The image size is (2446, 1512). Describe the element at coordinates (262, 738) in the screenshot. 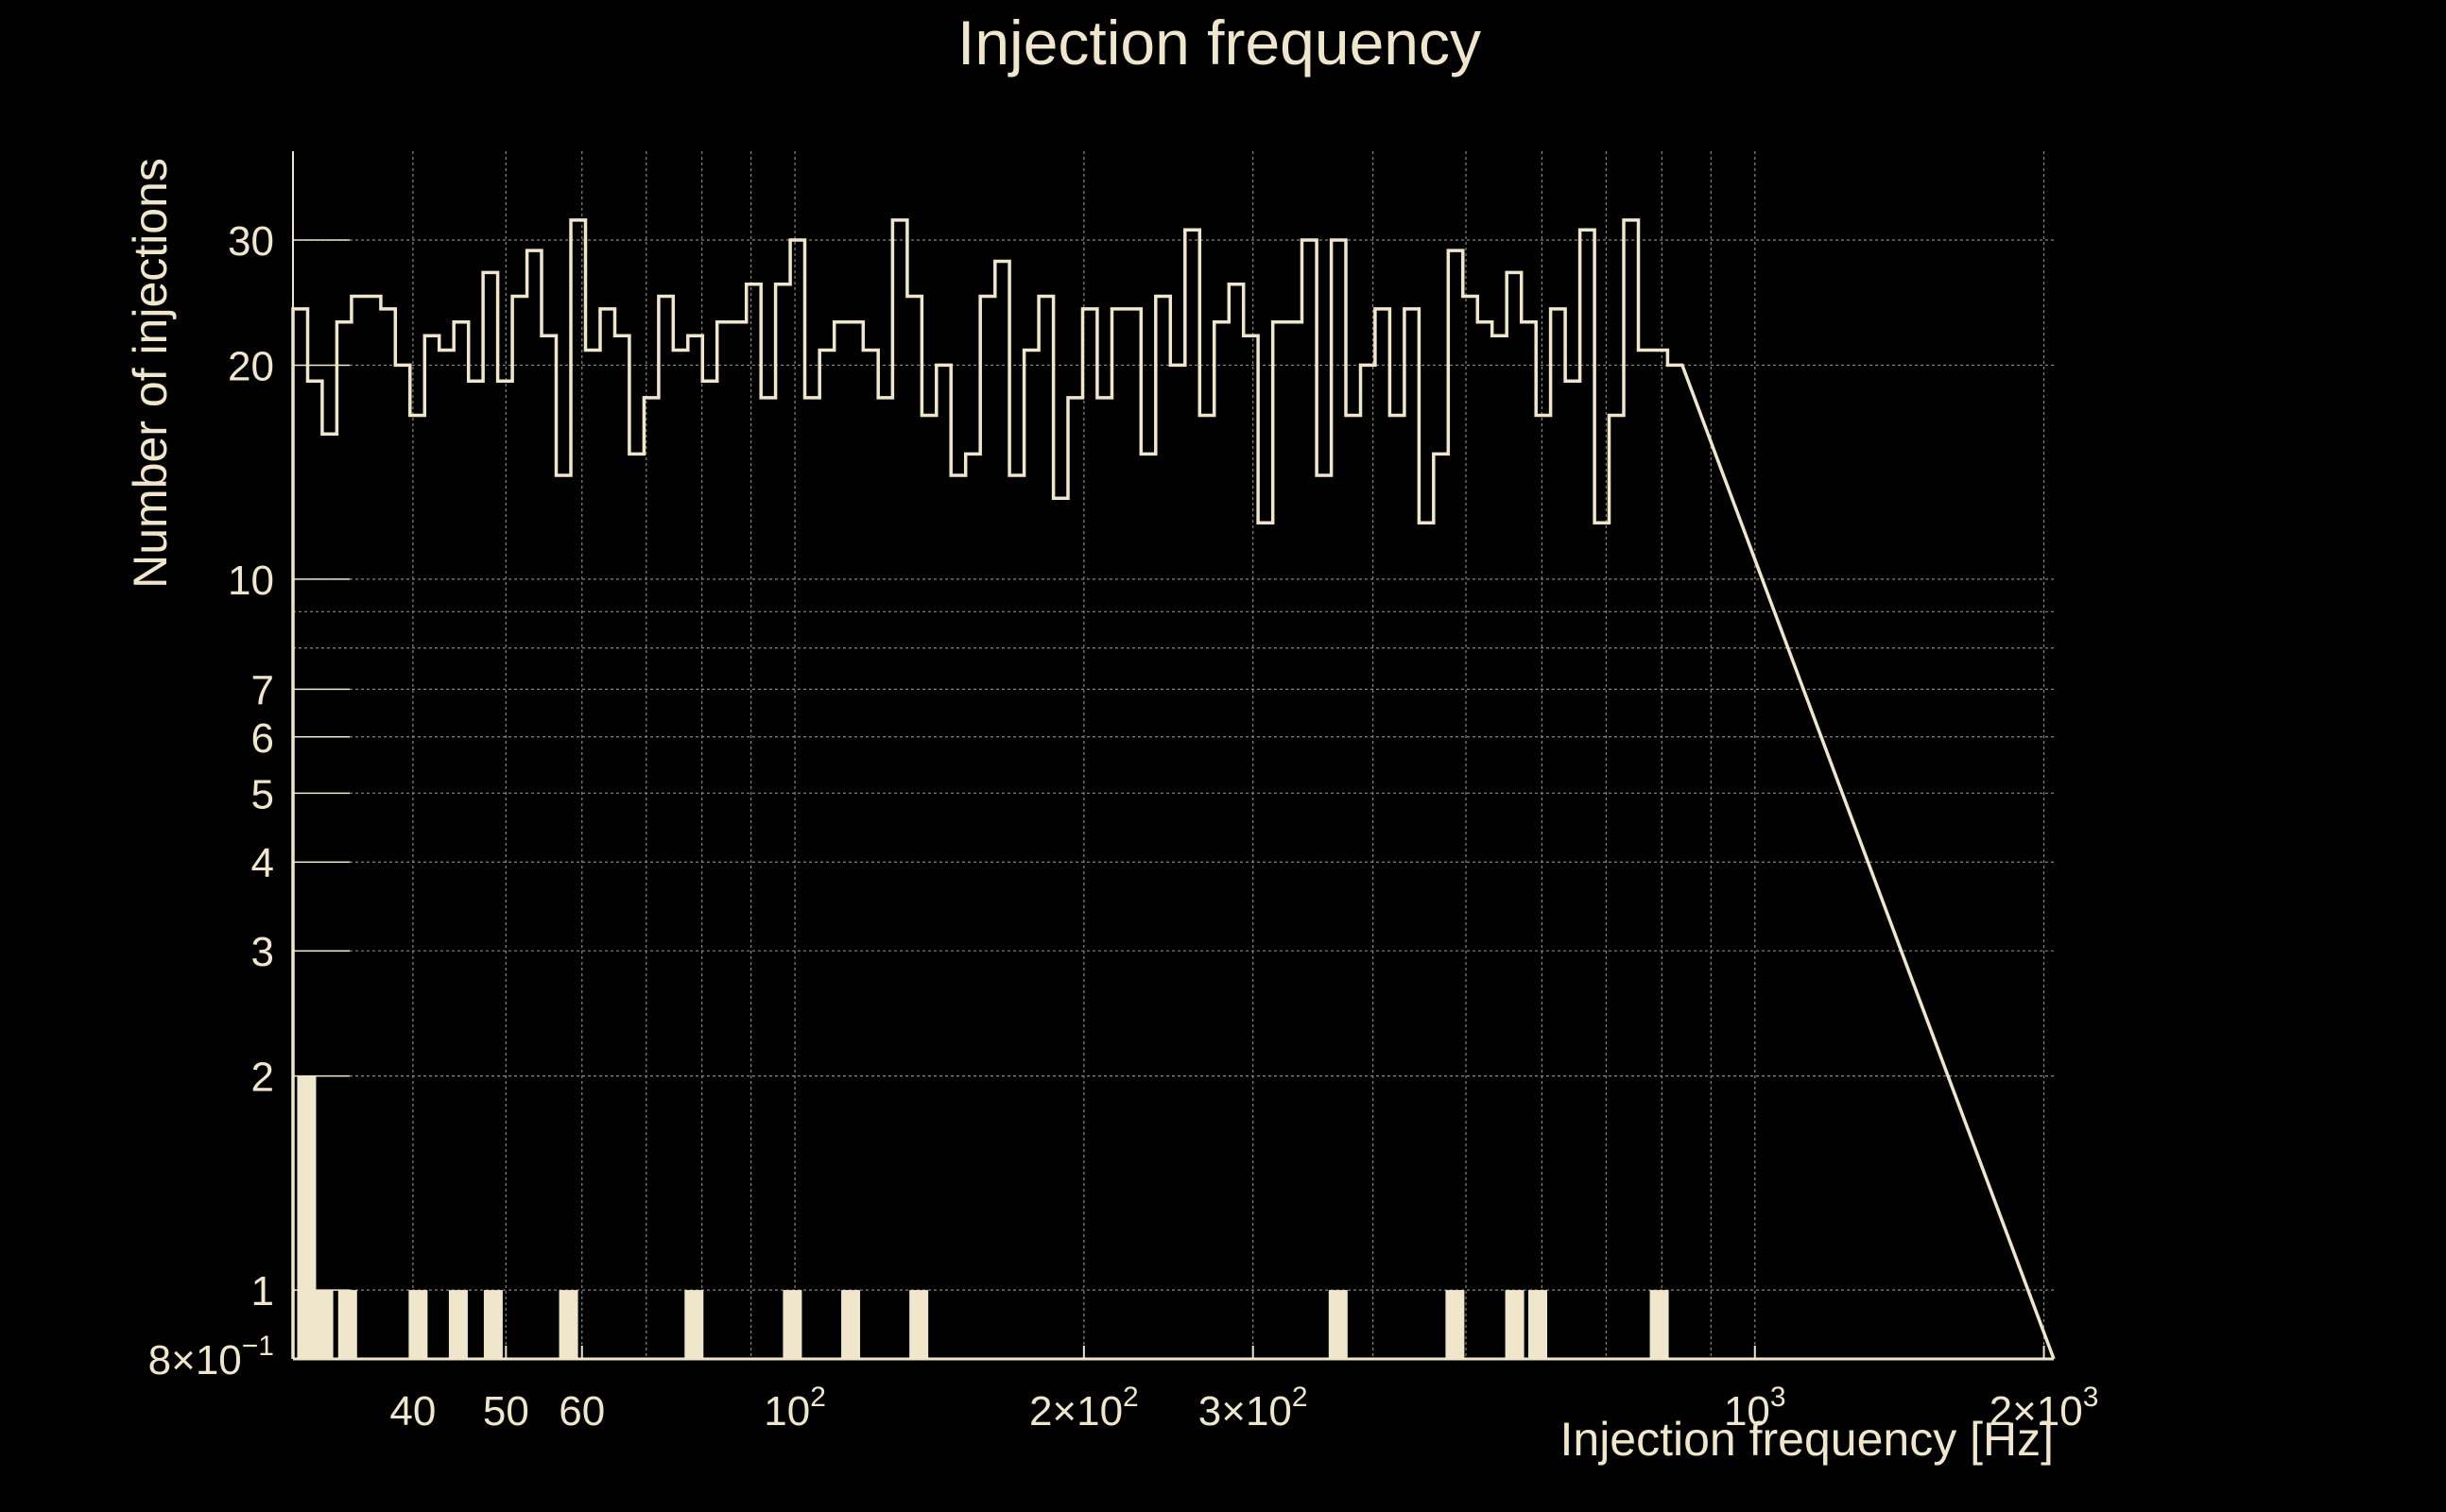

I see `y-tick-label: 6` at that location.